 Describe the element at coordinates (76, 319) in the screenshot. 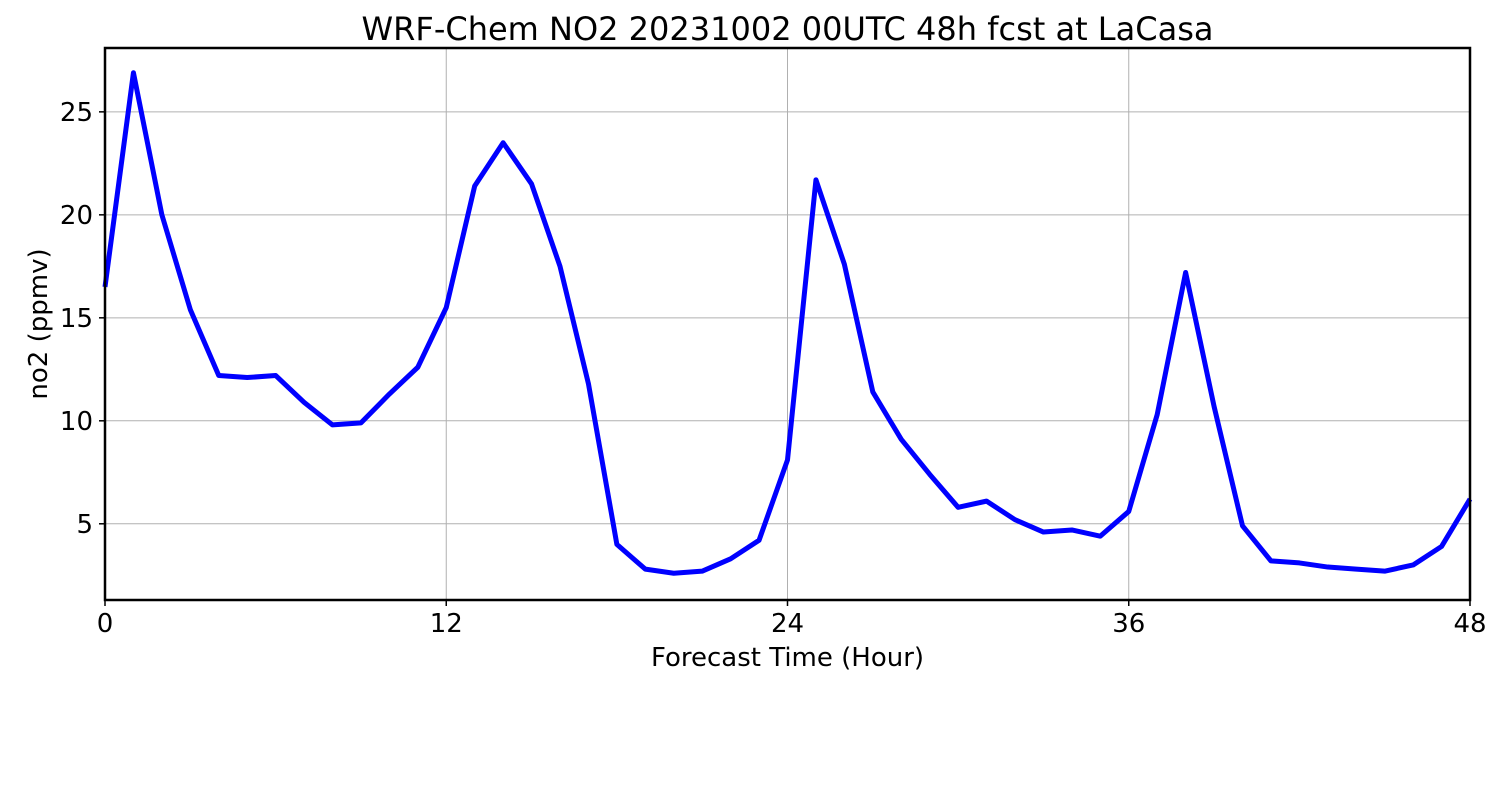

I see `y-tick-label: 15` at that location.